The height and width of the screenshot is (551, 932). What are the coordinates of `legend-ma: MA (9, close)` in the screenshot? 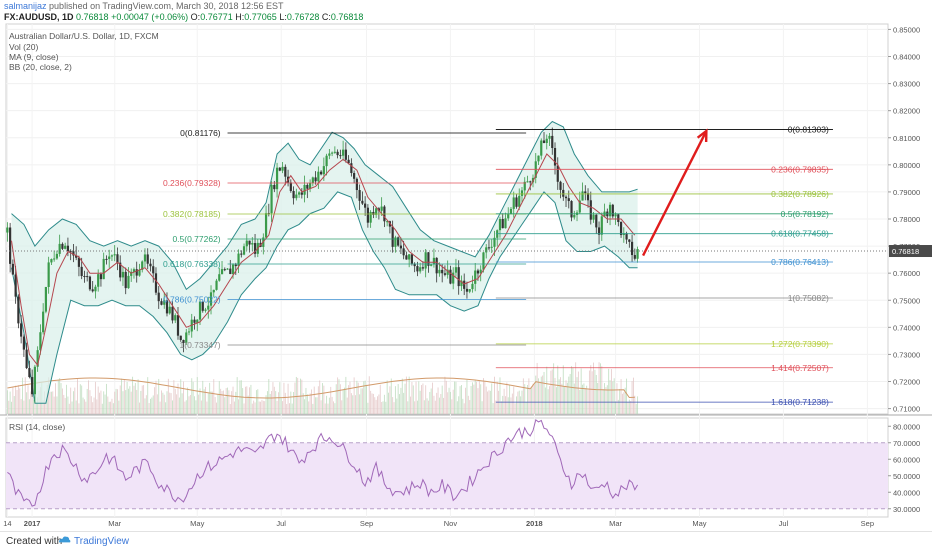 It's located at (34, 57).